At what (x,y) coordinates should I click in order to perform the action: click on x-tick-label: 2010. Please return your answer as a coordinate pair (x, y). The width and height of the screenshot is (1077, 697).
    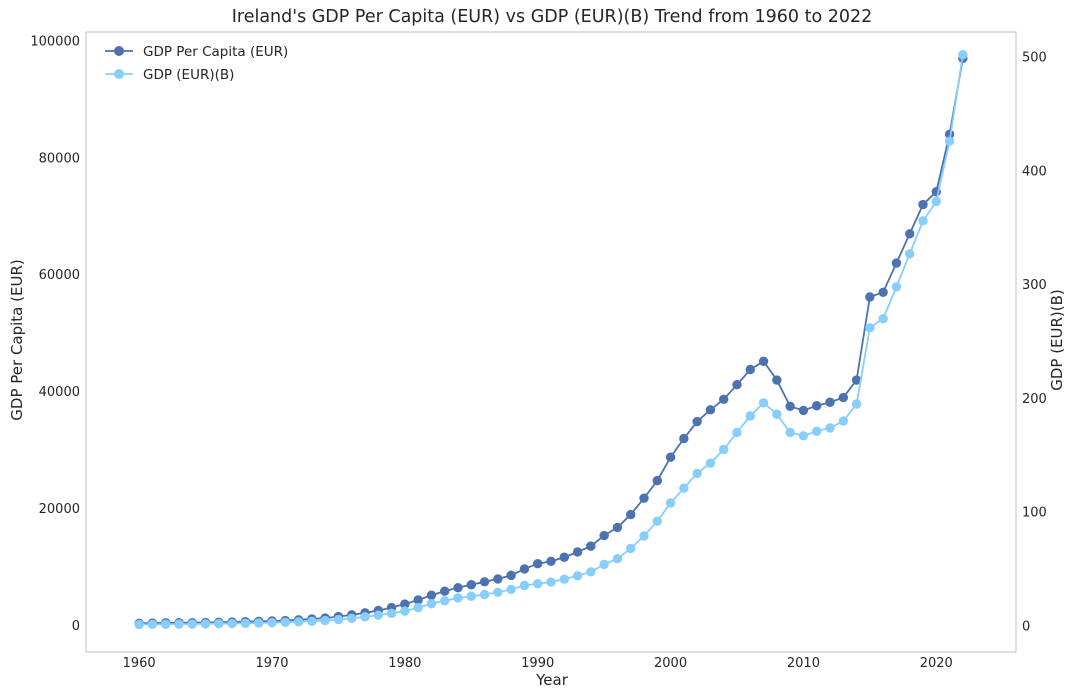
    Looking at the image, I should click on (803, 663).